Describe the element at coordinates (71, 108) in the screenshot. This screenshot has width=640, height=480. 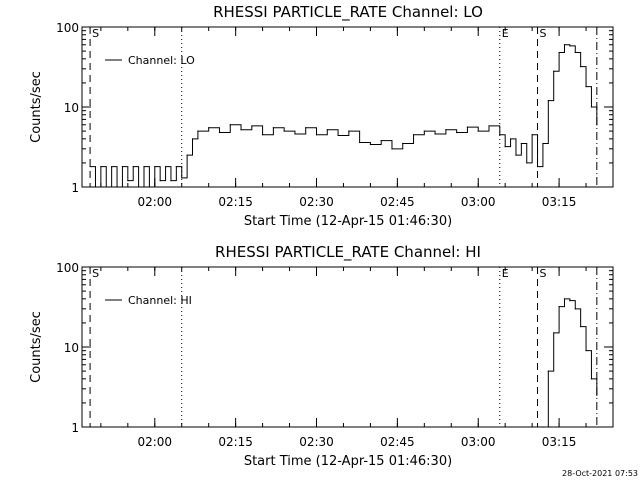
I see `panel-lo-y-tick-label: 10` at that location.